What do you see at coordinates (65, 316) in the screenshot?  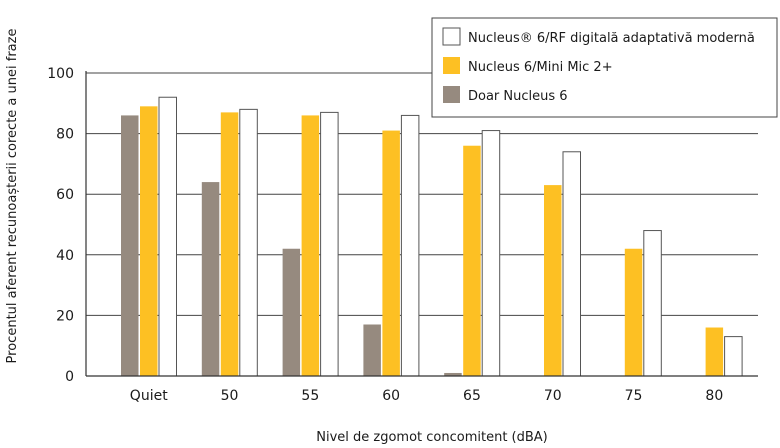 I see `y-tick-label: 20` at bounding box center [65, 316].